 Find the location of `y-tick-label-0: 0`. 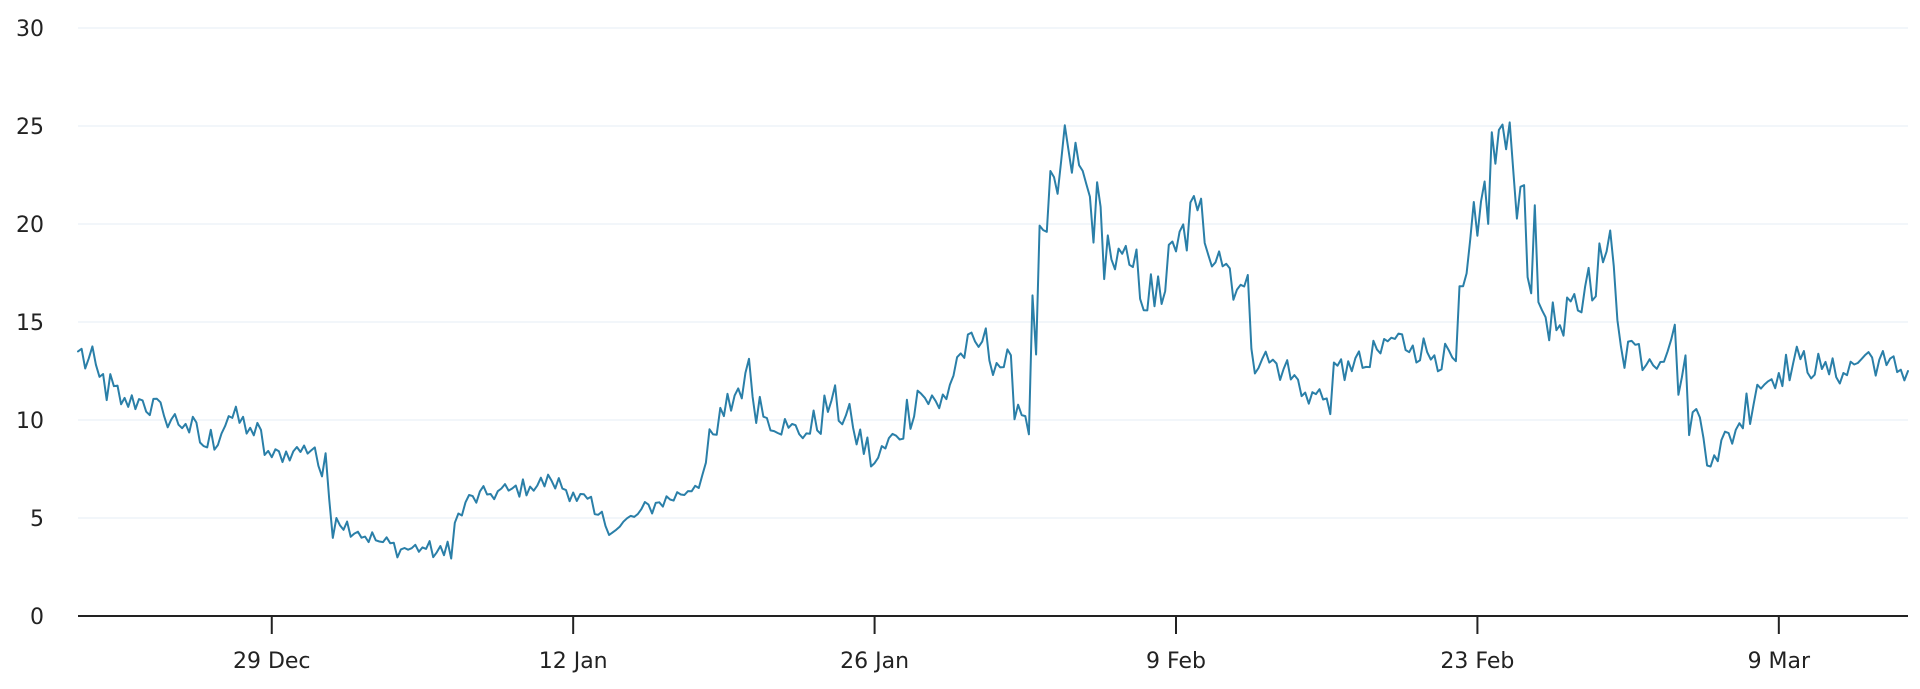

y-tick-label-0: 0 is located at coordinates (37, 617).